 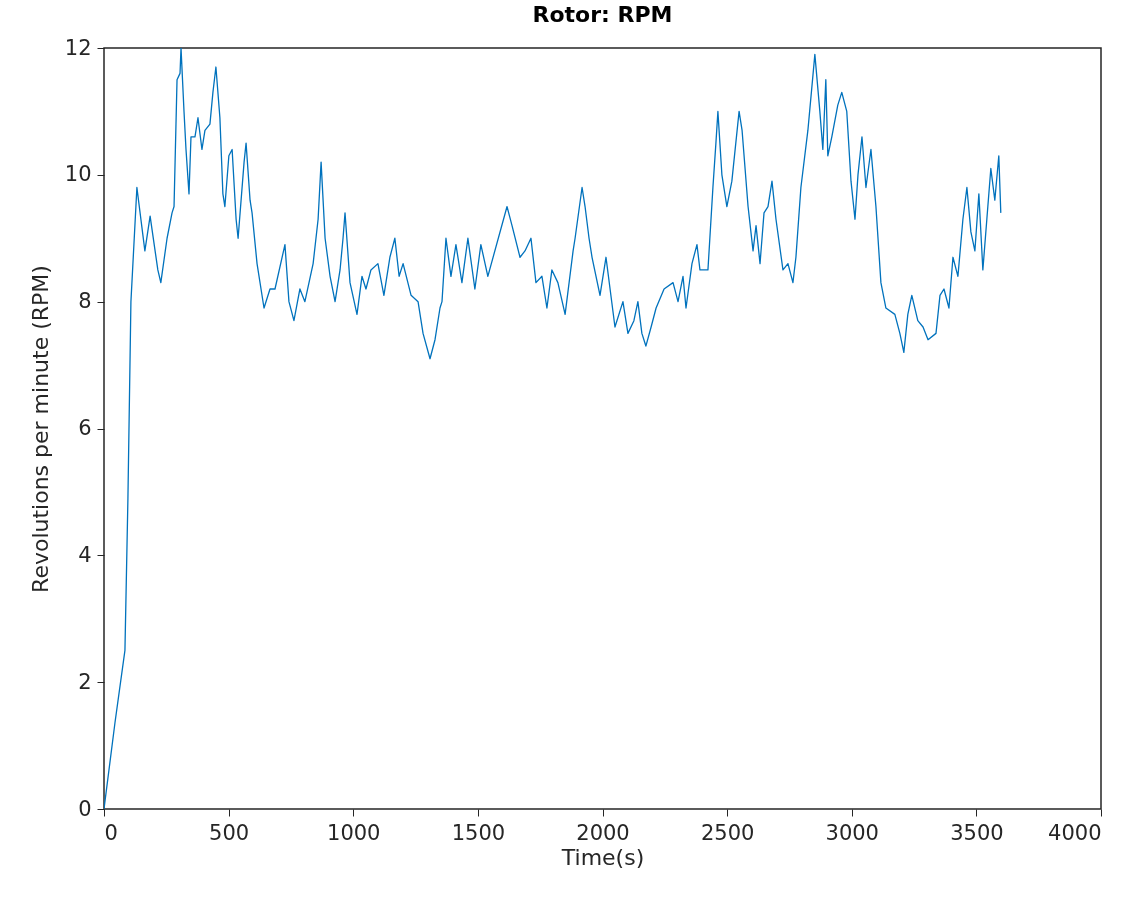 What do you see at coordinates (602, 857) in the screenshot?
I see `x-axis-title: Time(s)` at bounding box center [602, 857].